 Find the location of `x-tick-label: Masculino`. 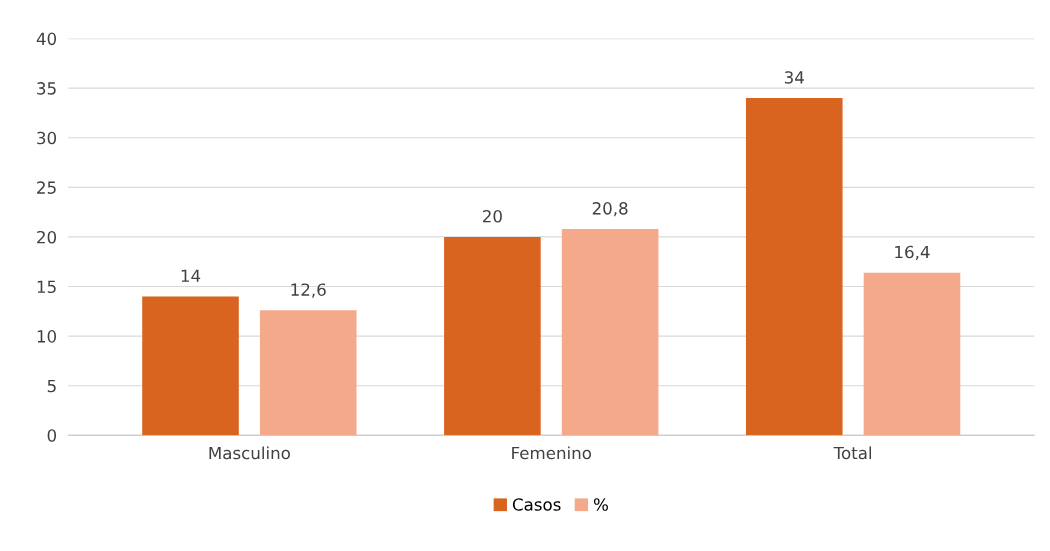

x-tick-label: Masculino is located at coordinates (249, 453).